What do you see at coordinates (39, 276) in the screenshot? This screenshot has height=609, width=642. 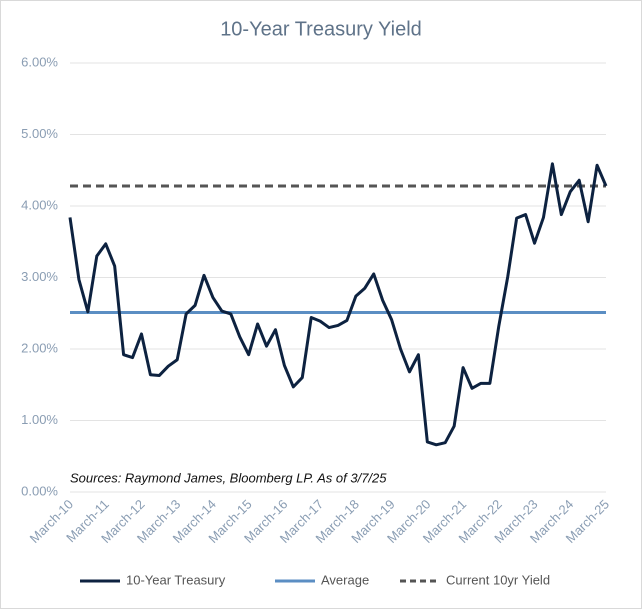 I see `y-tick-label: 3.00%` at bounding box center [39, 276].